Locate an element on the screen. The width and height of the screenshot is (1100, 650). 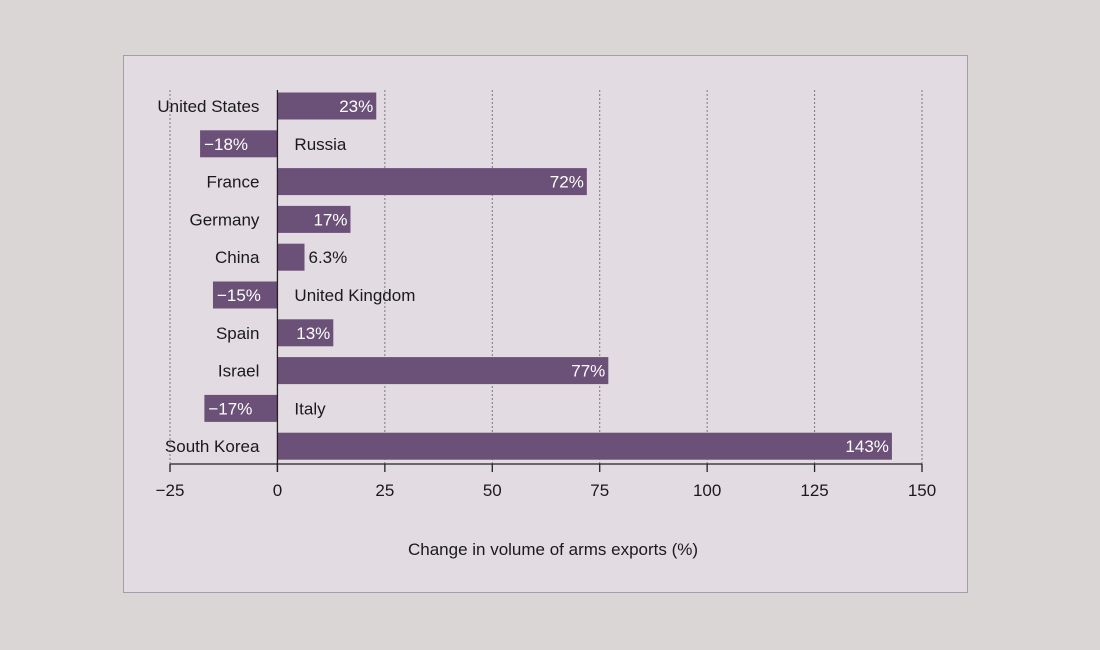
x-tick-label: 0 is located at coordinates (277, 490).